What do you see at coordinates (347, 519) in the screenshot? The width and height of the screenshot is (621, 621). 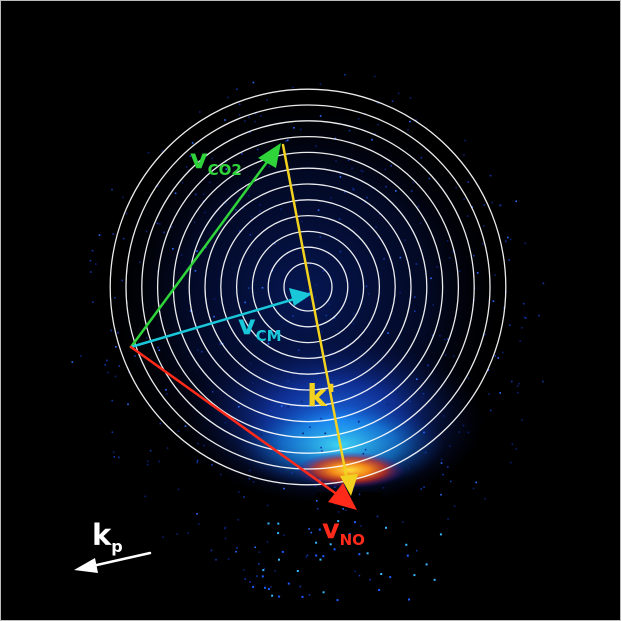 I see `beam-block-shadow` at bounding box center [347, 519].